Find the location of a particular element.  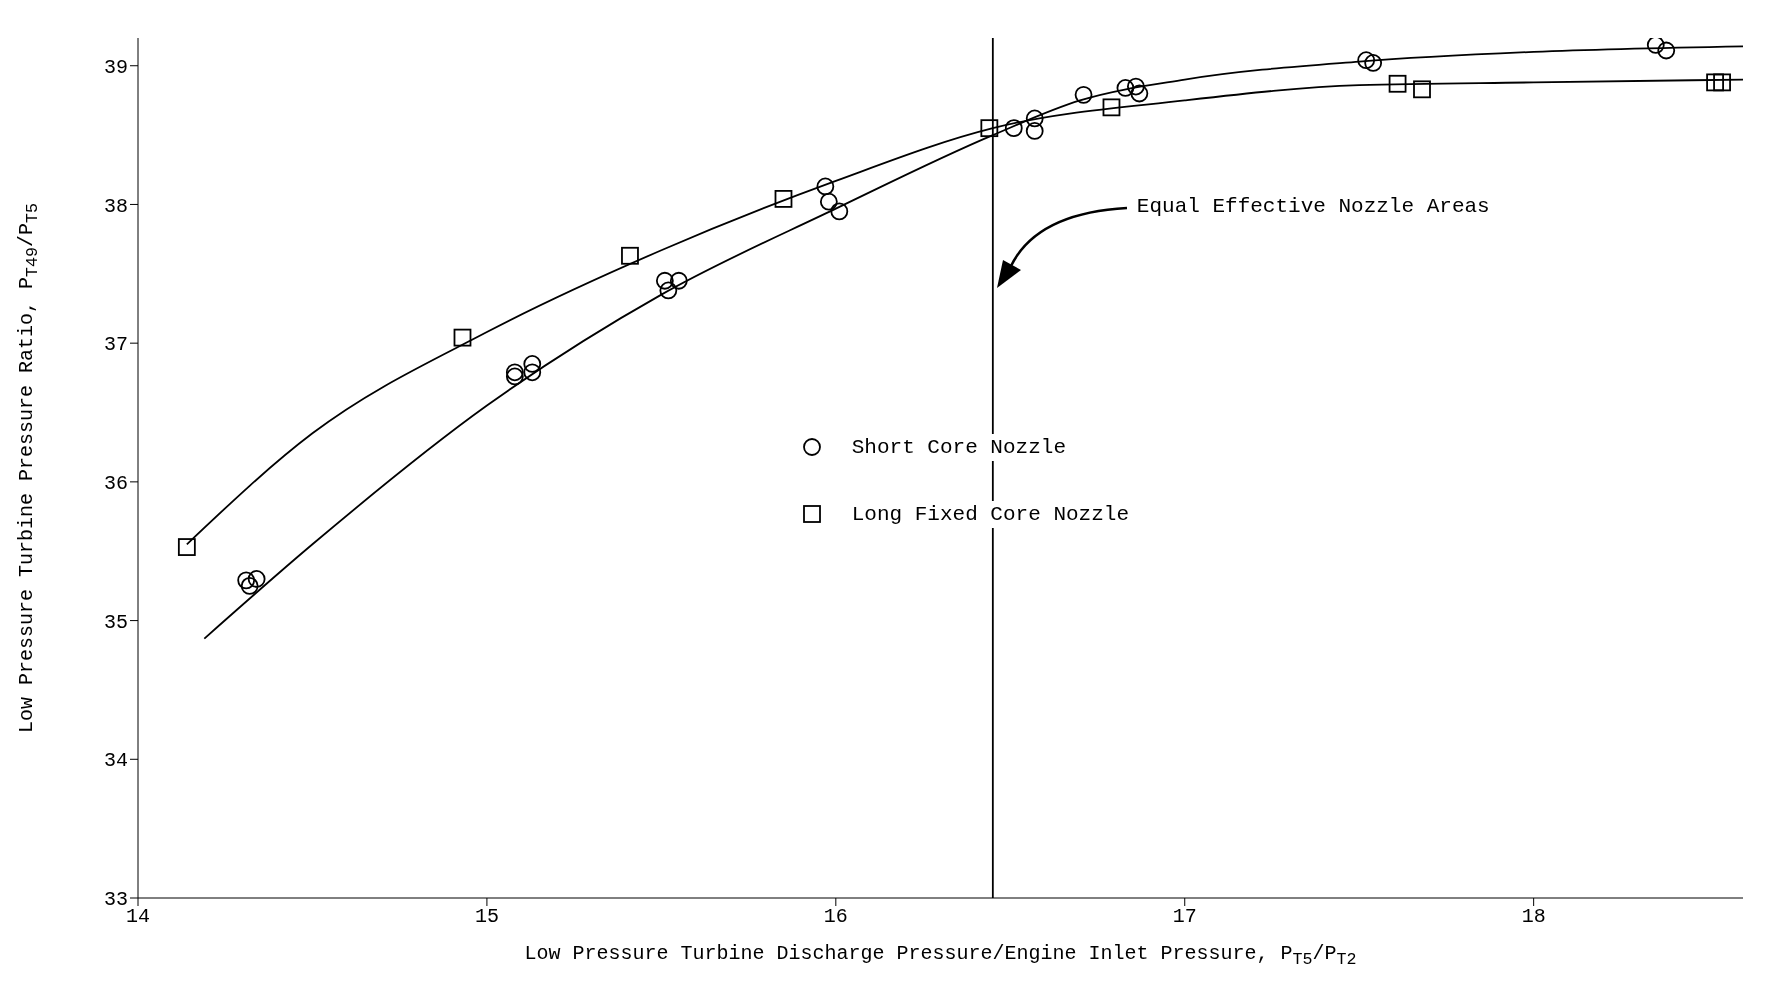

y-tick-label: 36 is located at coordinates (115, 483).